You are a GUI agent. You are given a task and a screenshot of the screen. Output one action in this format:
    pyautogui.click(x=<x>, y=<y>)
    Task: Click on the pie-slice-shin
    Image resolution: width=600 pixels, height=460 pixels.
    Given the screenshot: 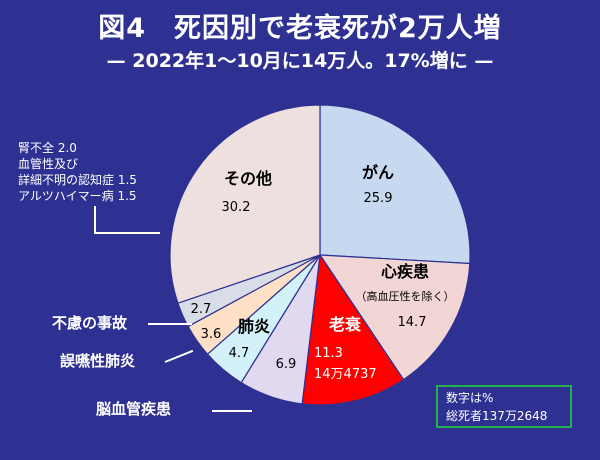 What is the action you would take?
    pyautogui.click(x=394, y=317)
    